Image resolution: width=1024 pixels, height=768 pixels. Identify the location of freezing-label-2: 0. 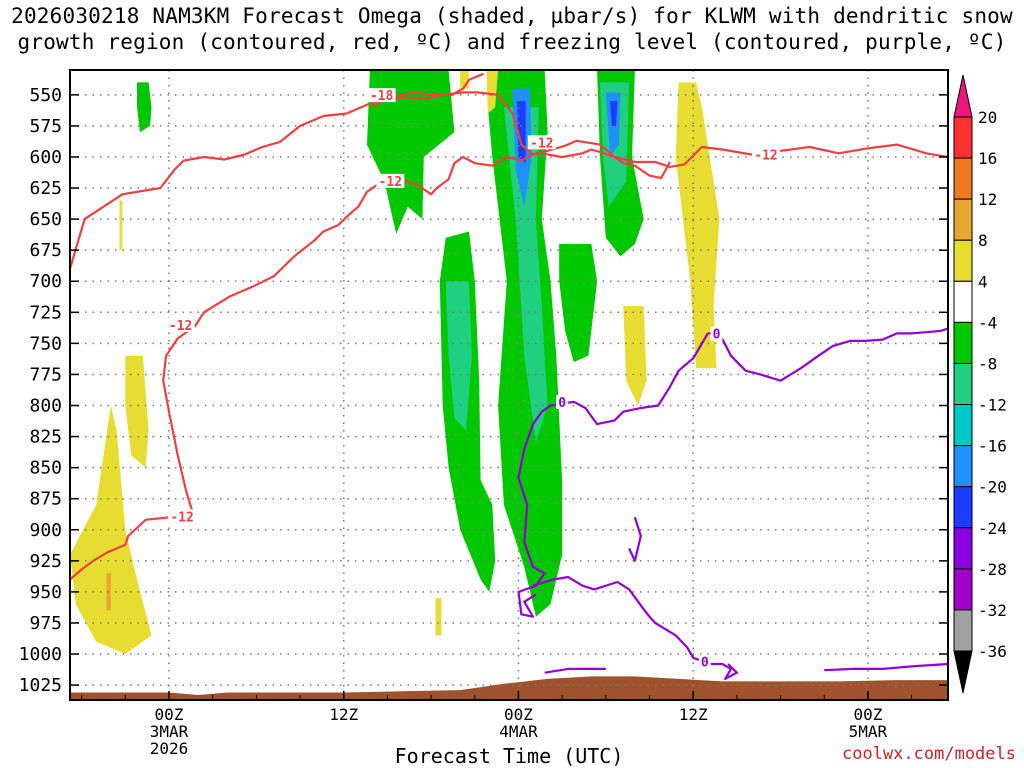
(705, 663).